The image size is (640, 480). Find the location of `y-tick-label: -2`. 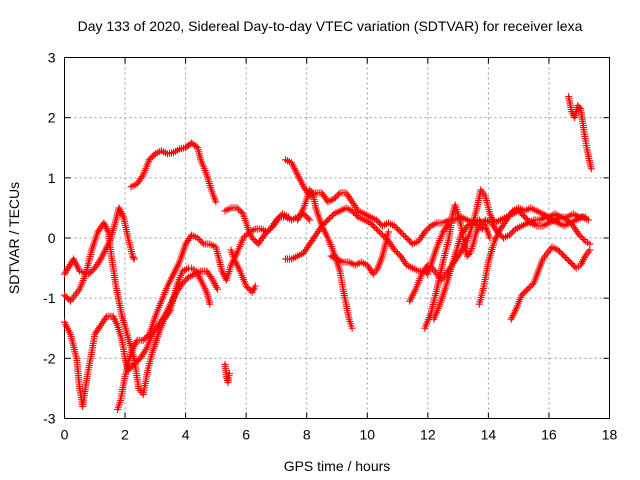

y-tick-label: -2 is located at coordinates (49, 358).